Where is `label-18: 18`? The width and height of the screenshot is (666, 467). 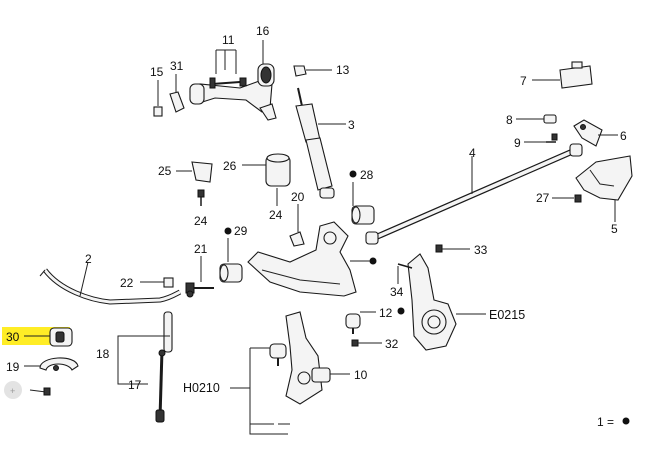
label-18: 18 is located at coordinates (103, 354).